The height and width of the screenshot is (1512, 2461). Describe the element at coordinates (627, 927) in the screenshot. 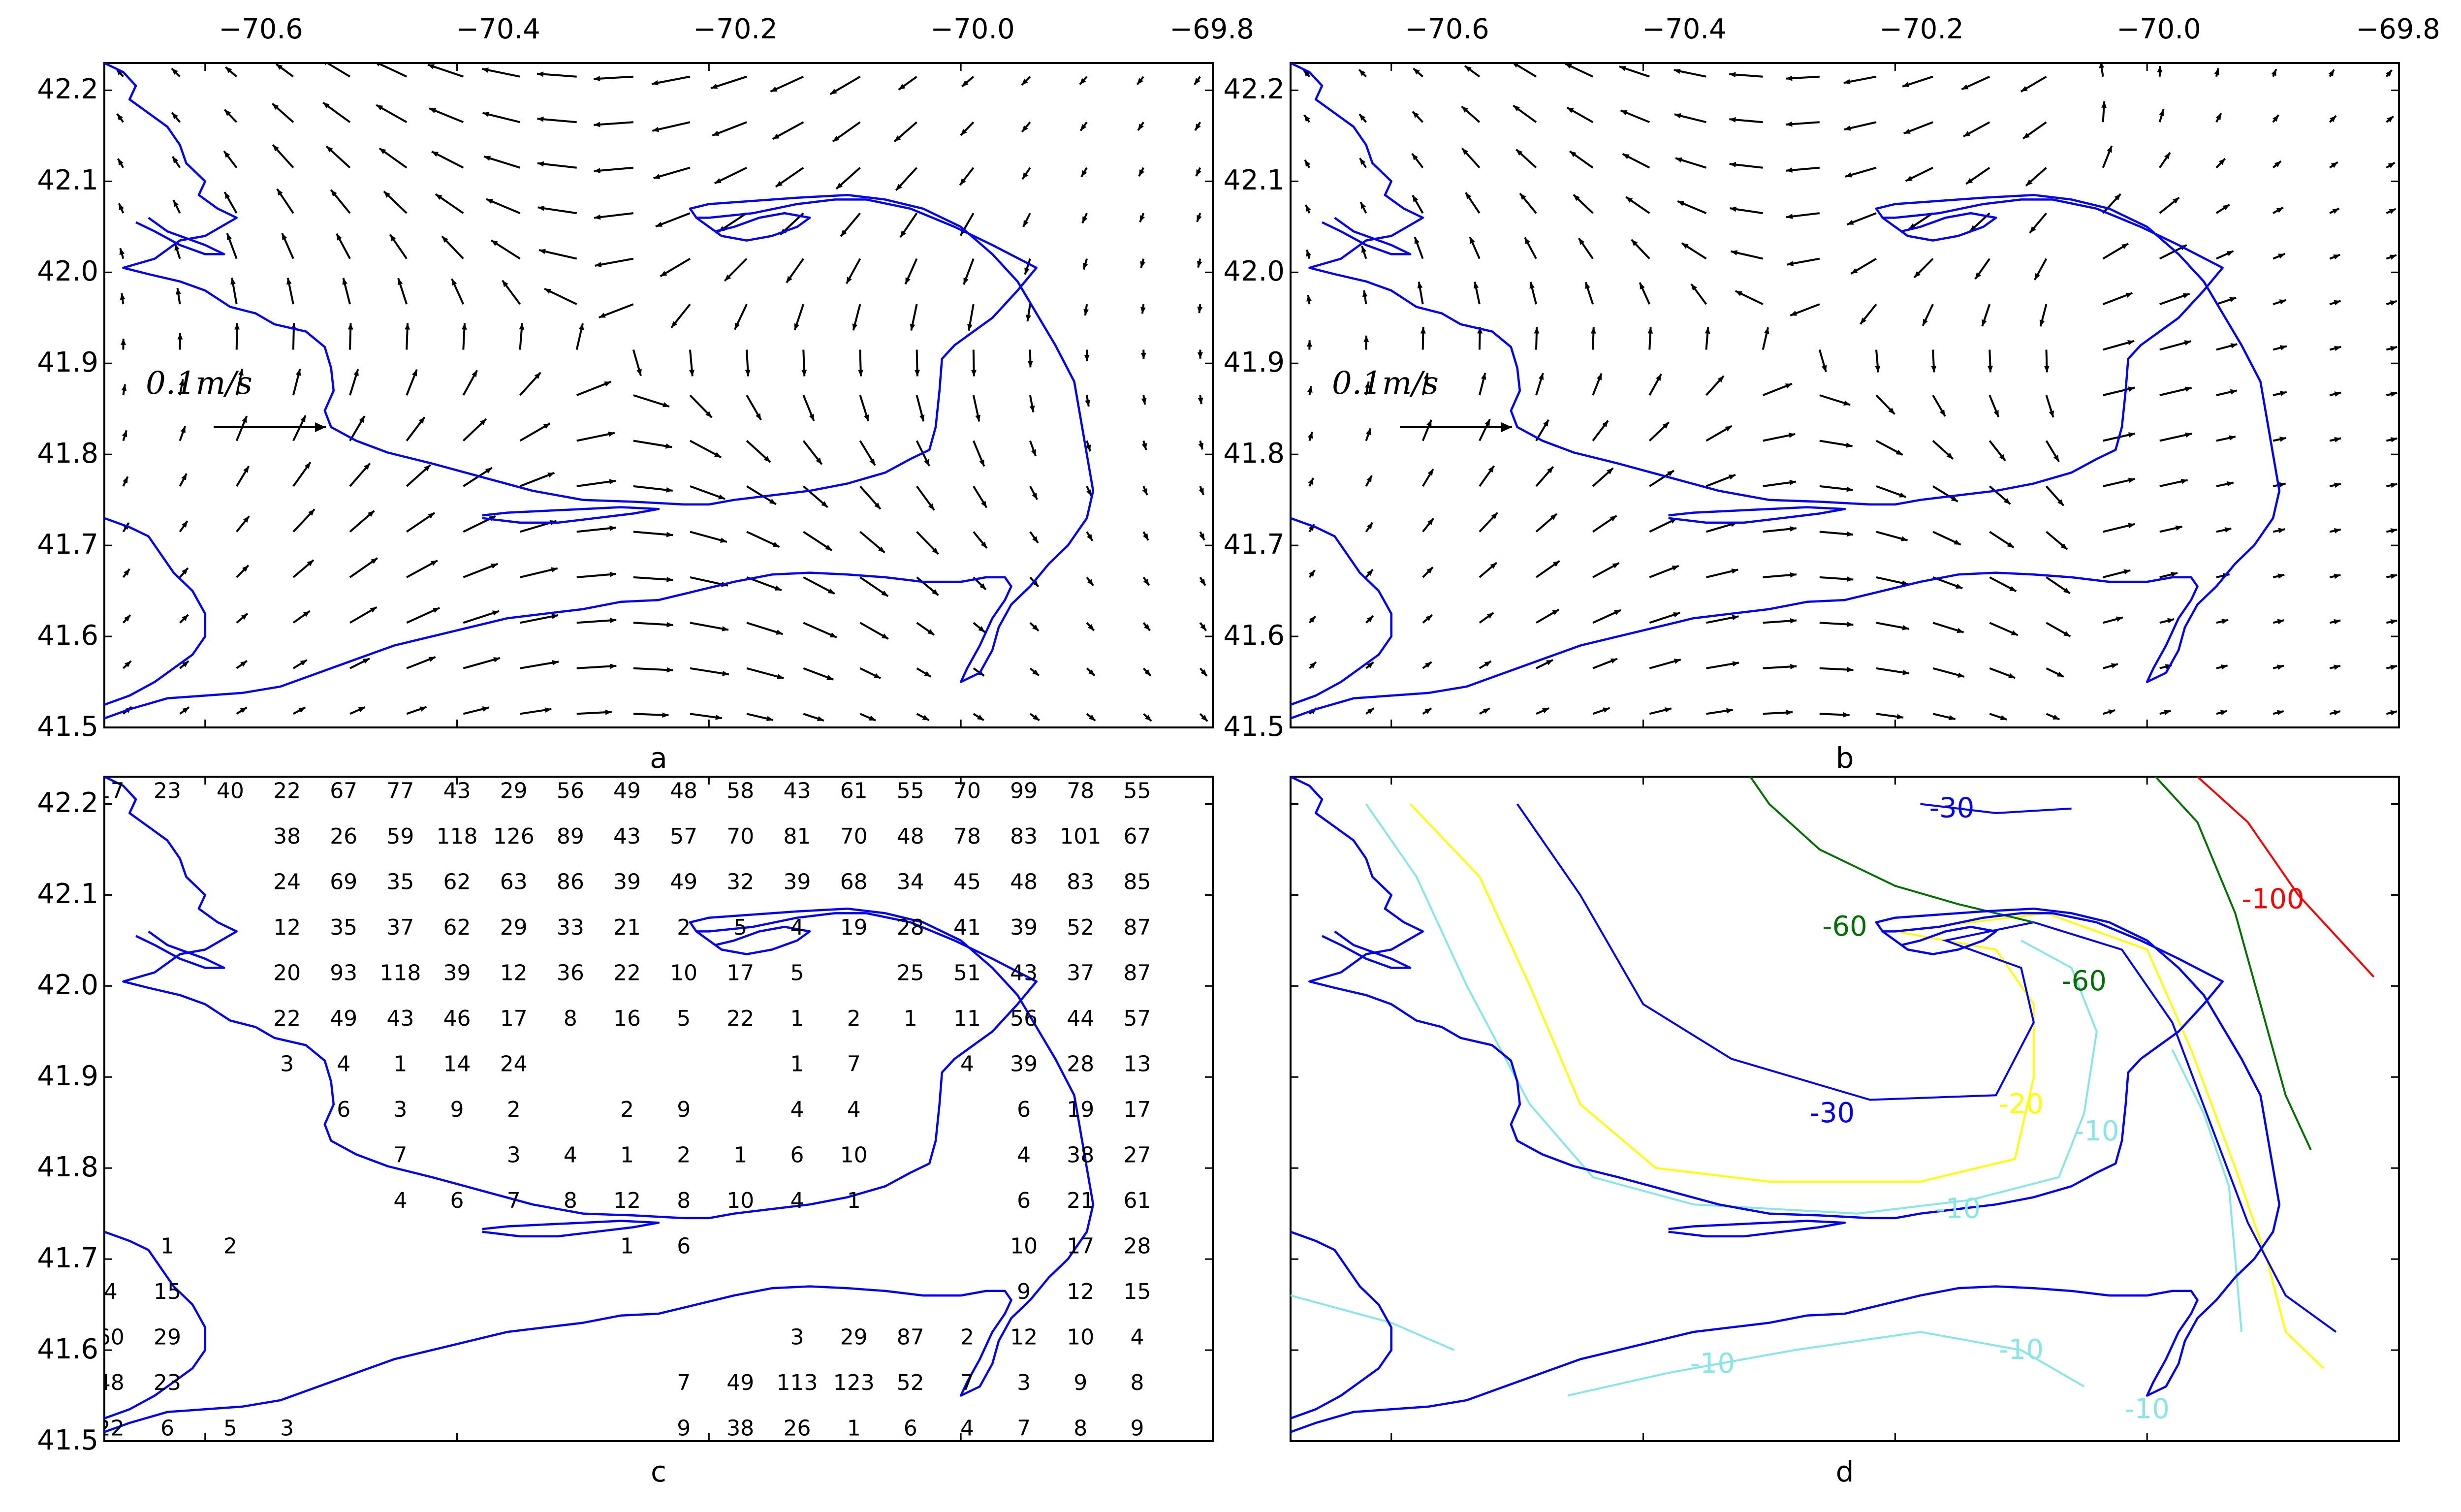

I see `grid-value: 21` at that location.